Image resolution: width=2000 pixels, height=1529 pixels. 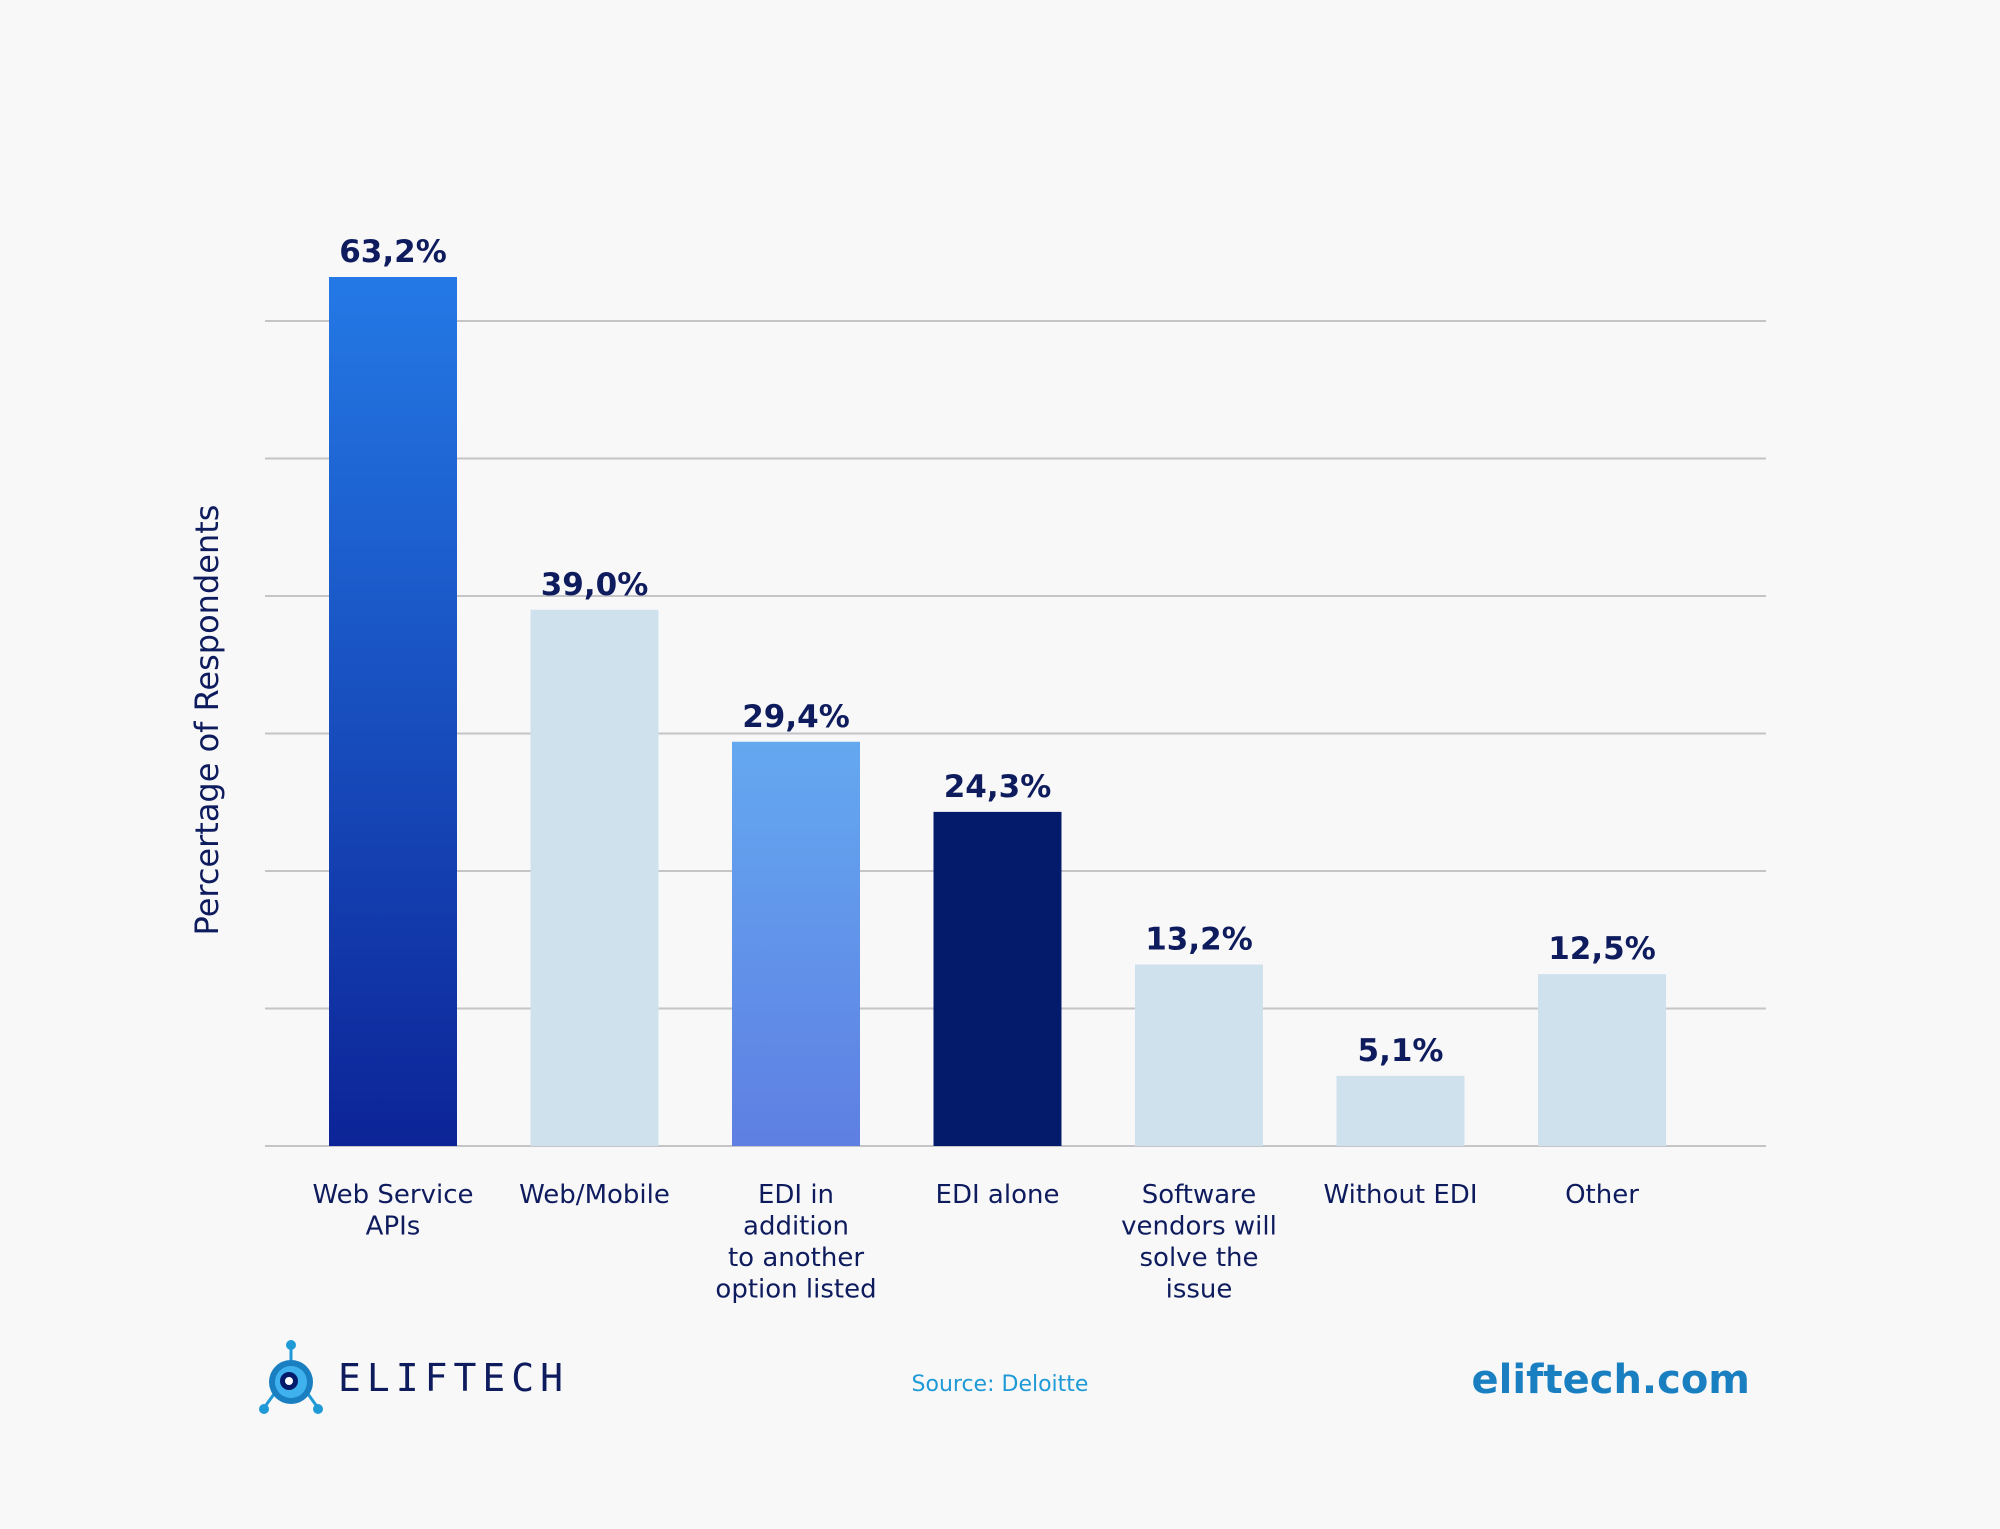 I want to click on eliftech-logo: ELIFTECH, so click(x=413, y=1378).